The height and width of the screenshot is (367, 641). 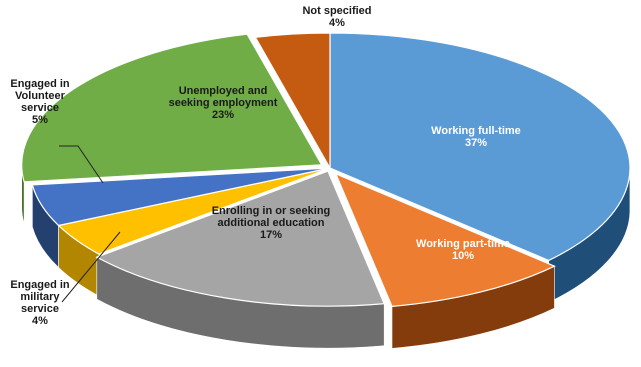 I want to click on slice-label-line: Not specified, so click(x=336, y=11).